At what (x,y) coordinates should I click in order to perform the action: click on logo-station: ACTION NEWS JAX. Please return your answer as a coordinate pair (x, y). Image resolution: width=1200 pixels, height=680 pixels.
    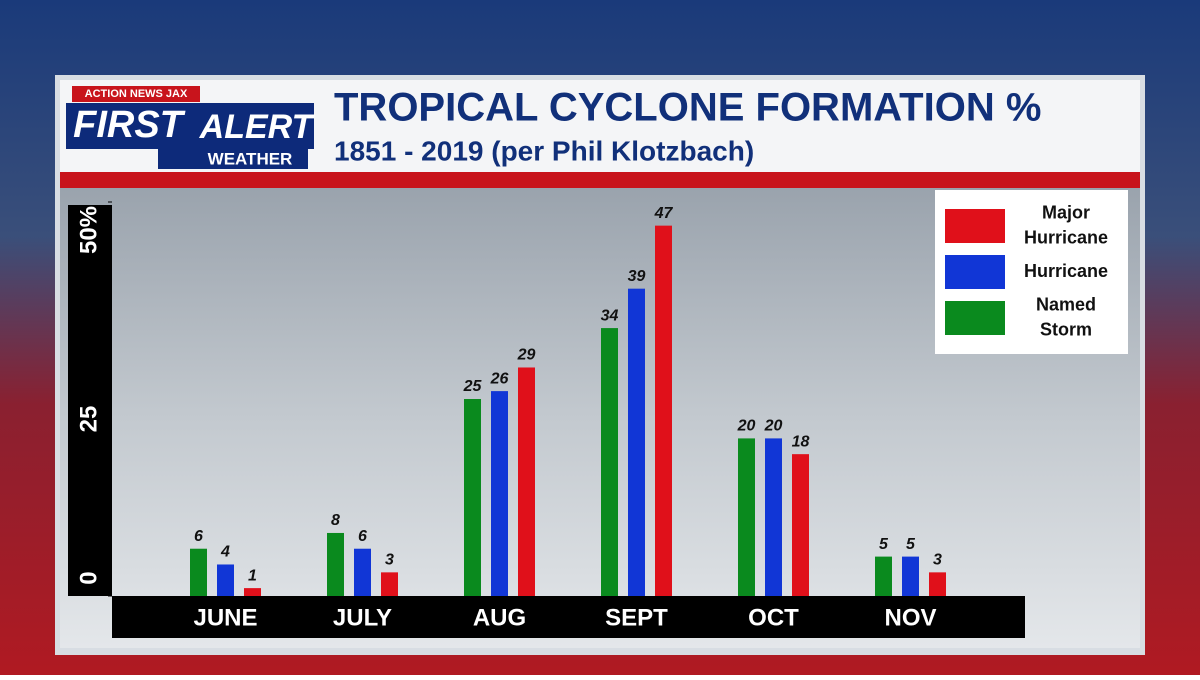
    Looking at the image, I should click on (136, 94).